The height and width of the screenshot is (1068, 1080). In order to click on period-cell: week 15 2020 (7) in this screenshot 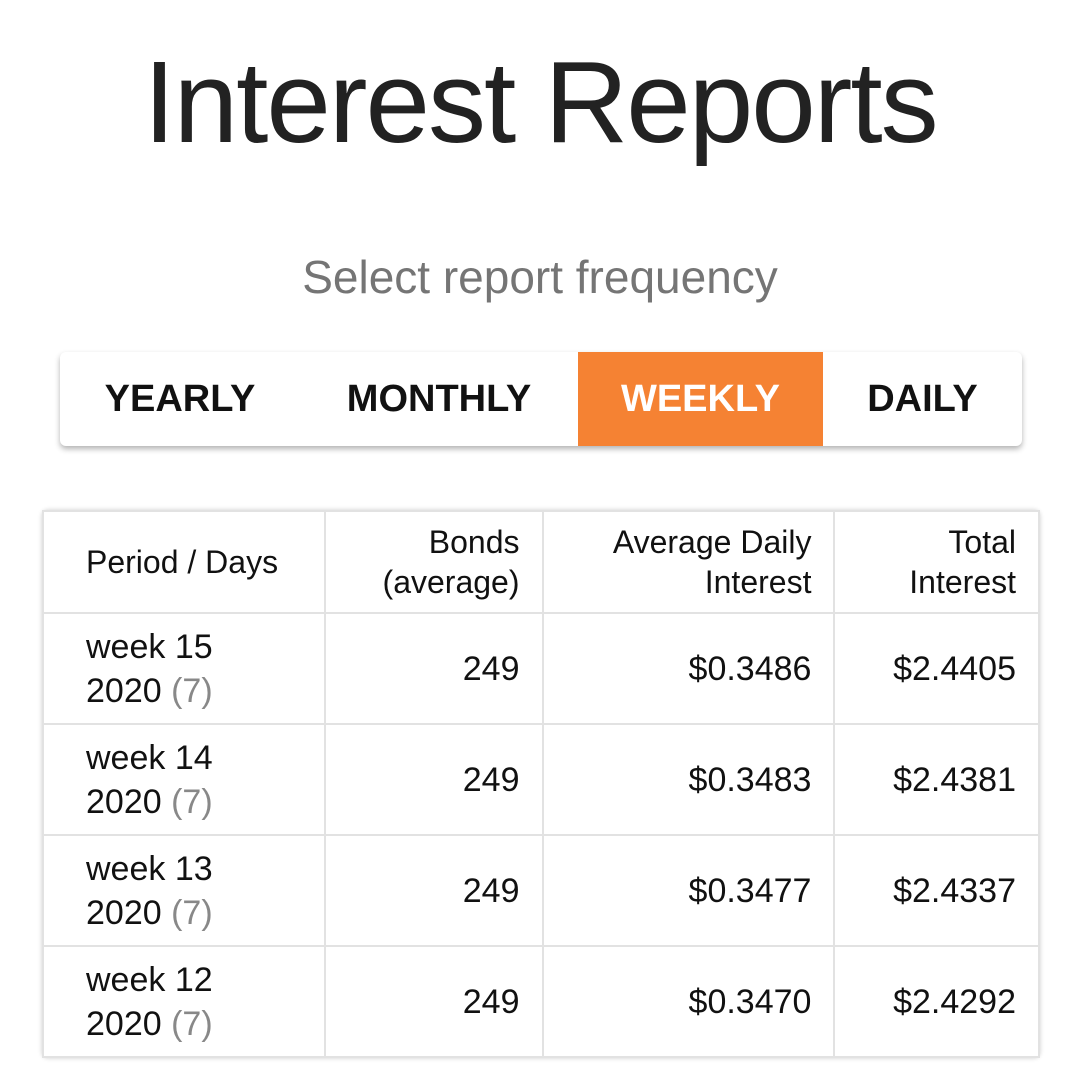, I will do `click(184, 668)`.